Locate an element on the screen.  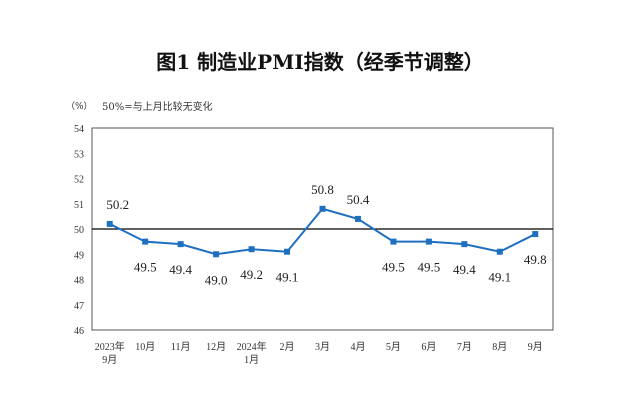
y-tick-label: 53 is located at coordinates (79, 154).